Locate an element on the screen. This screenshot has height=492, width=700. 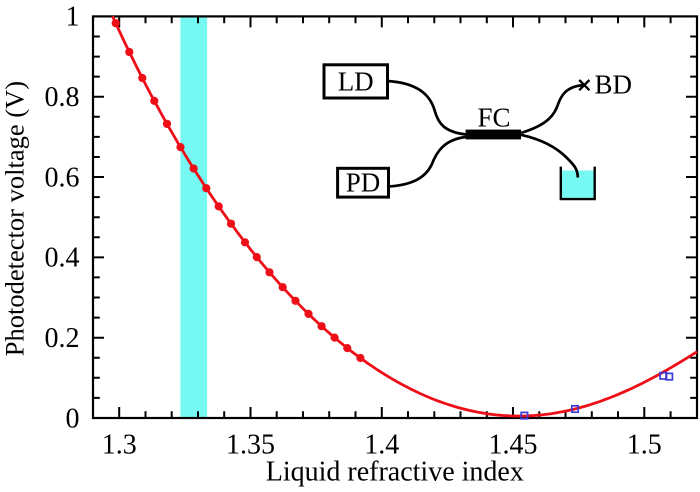
svg-text: 1 is located at coordinates (73, 17).